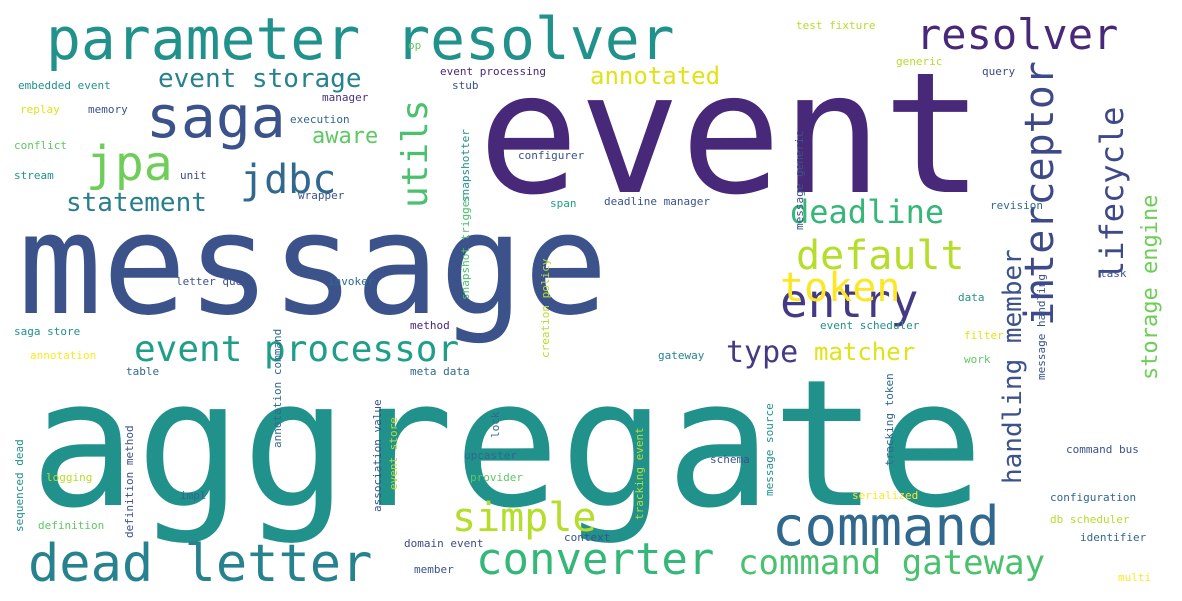 This screenshot has height=601, width=1182. I want to click on word-event-store: event store, so click(393, 453).